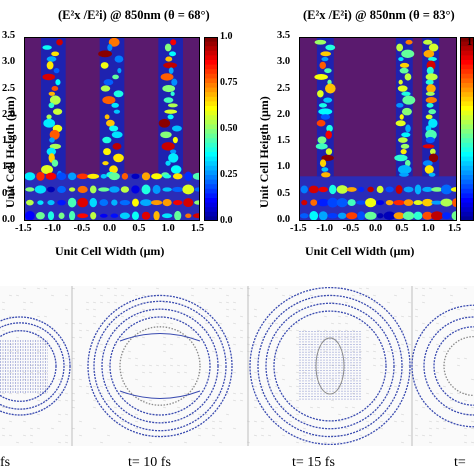  I want to click on x-tick-label: 0.0, so click(376, 228).